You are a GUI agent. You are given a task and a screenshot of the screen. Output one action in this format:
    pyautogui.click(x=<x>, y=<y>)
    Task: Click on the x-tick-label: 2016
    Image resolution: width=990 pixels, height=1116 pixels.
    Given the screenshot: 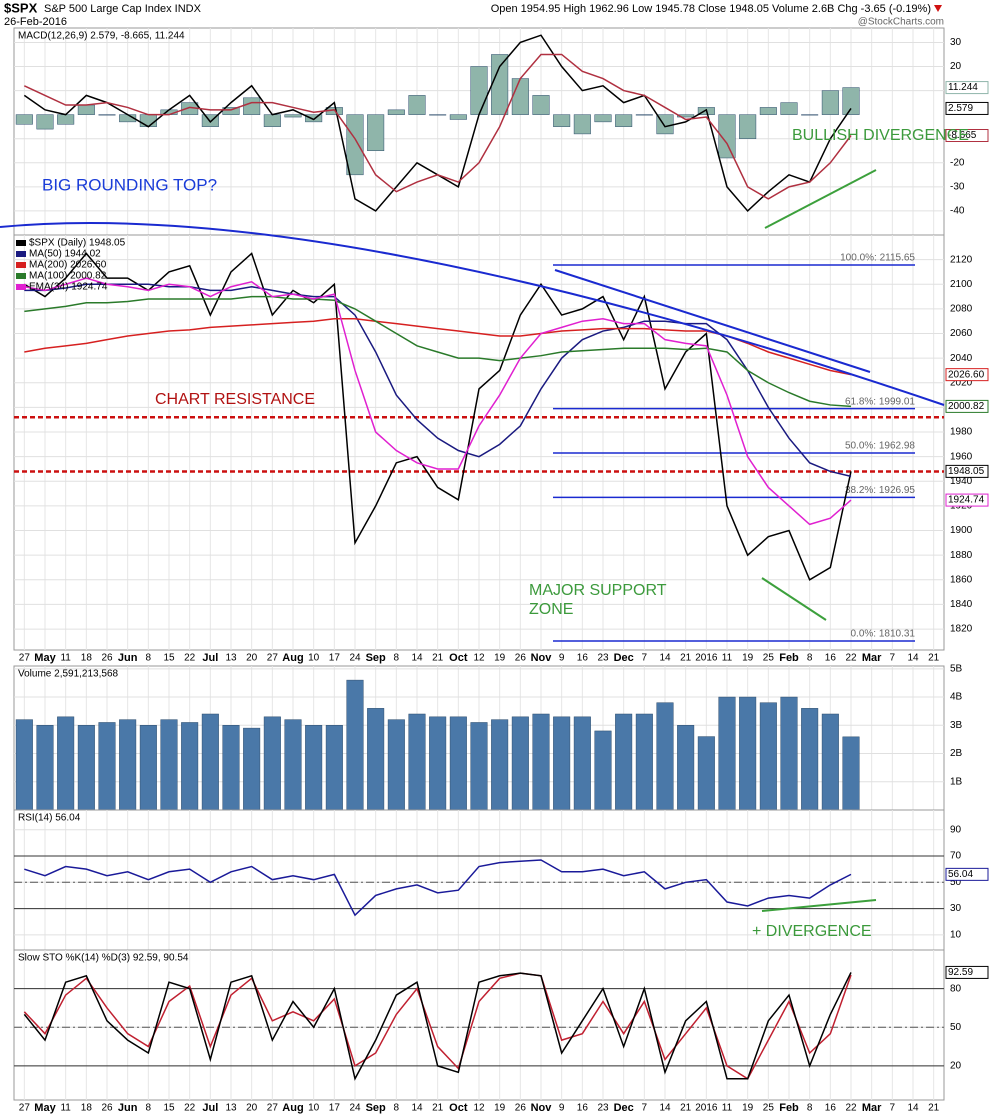 What is the action you would take?
    pyautogui.click(x=706, y=1108)
    